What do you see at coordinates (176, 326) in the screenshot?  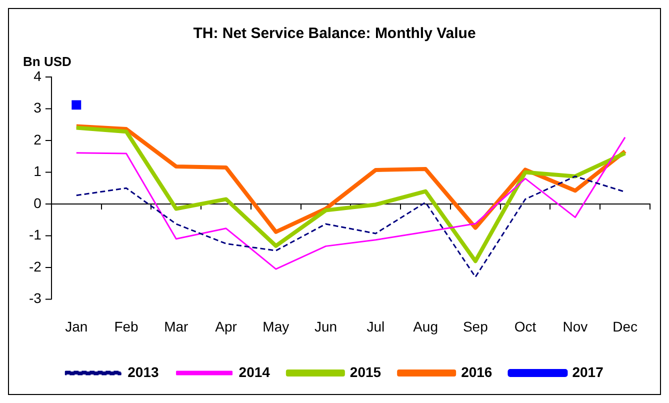 I see `x-tick-label: Mar` at bounding box center [176, 326].